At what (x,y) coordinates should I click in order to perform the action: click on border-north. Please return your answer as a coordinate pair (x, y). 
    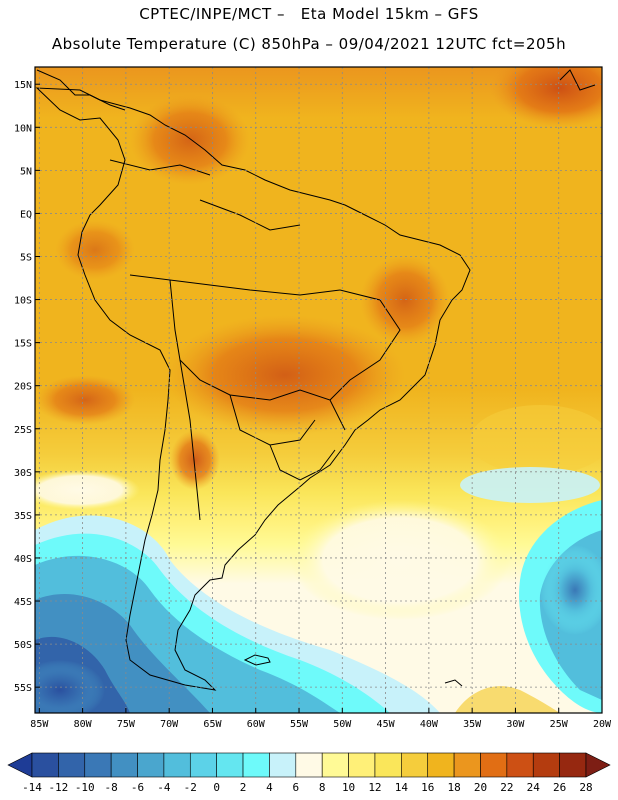
    Looking at the image, I should click on (235, 285).